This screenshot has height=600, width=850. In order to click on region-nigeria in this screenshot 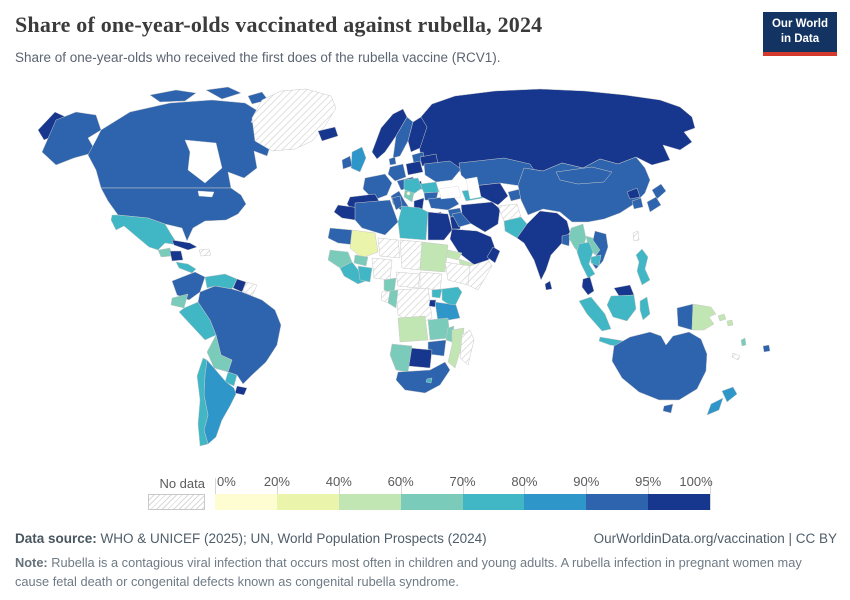, I will do `click(382, 269)`.